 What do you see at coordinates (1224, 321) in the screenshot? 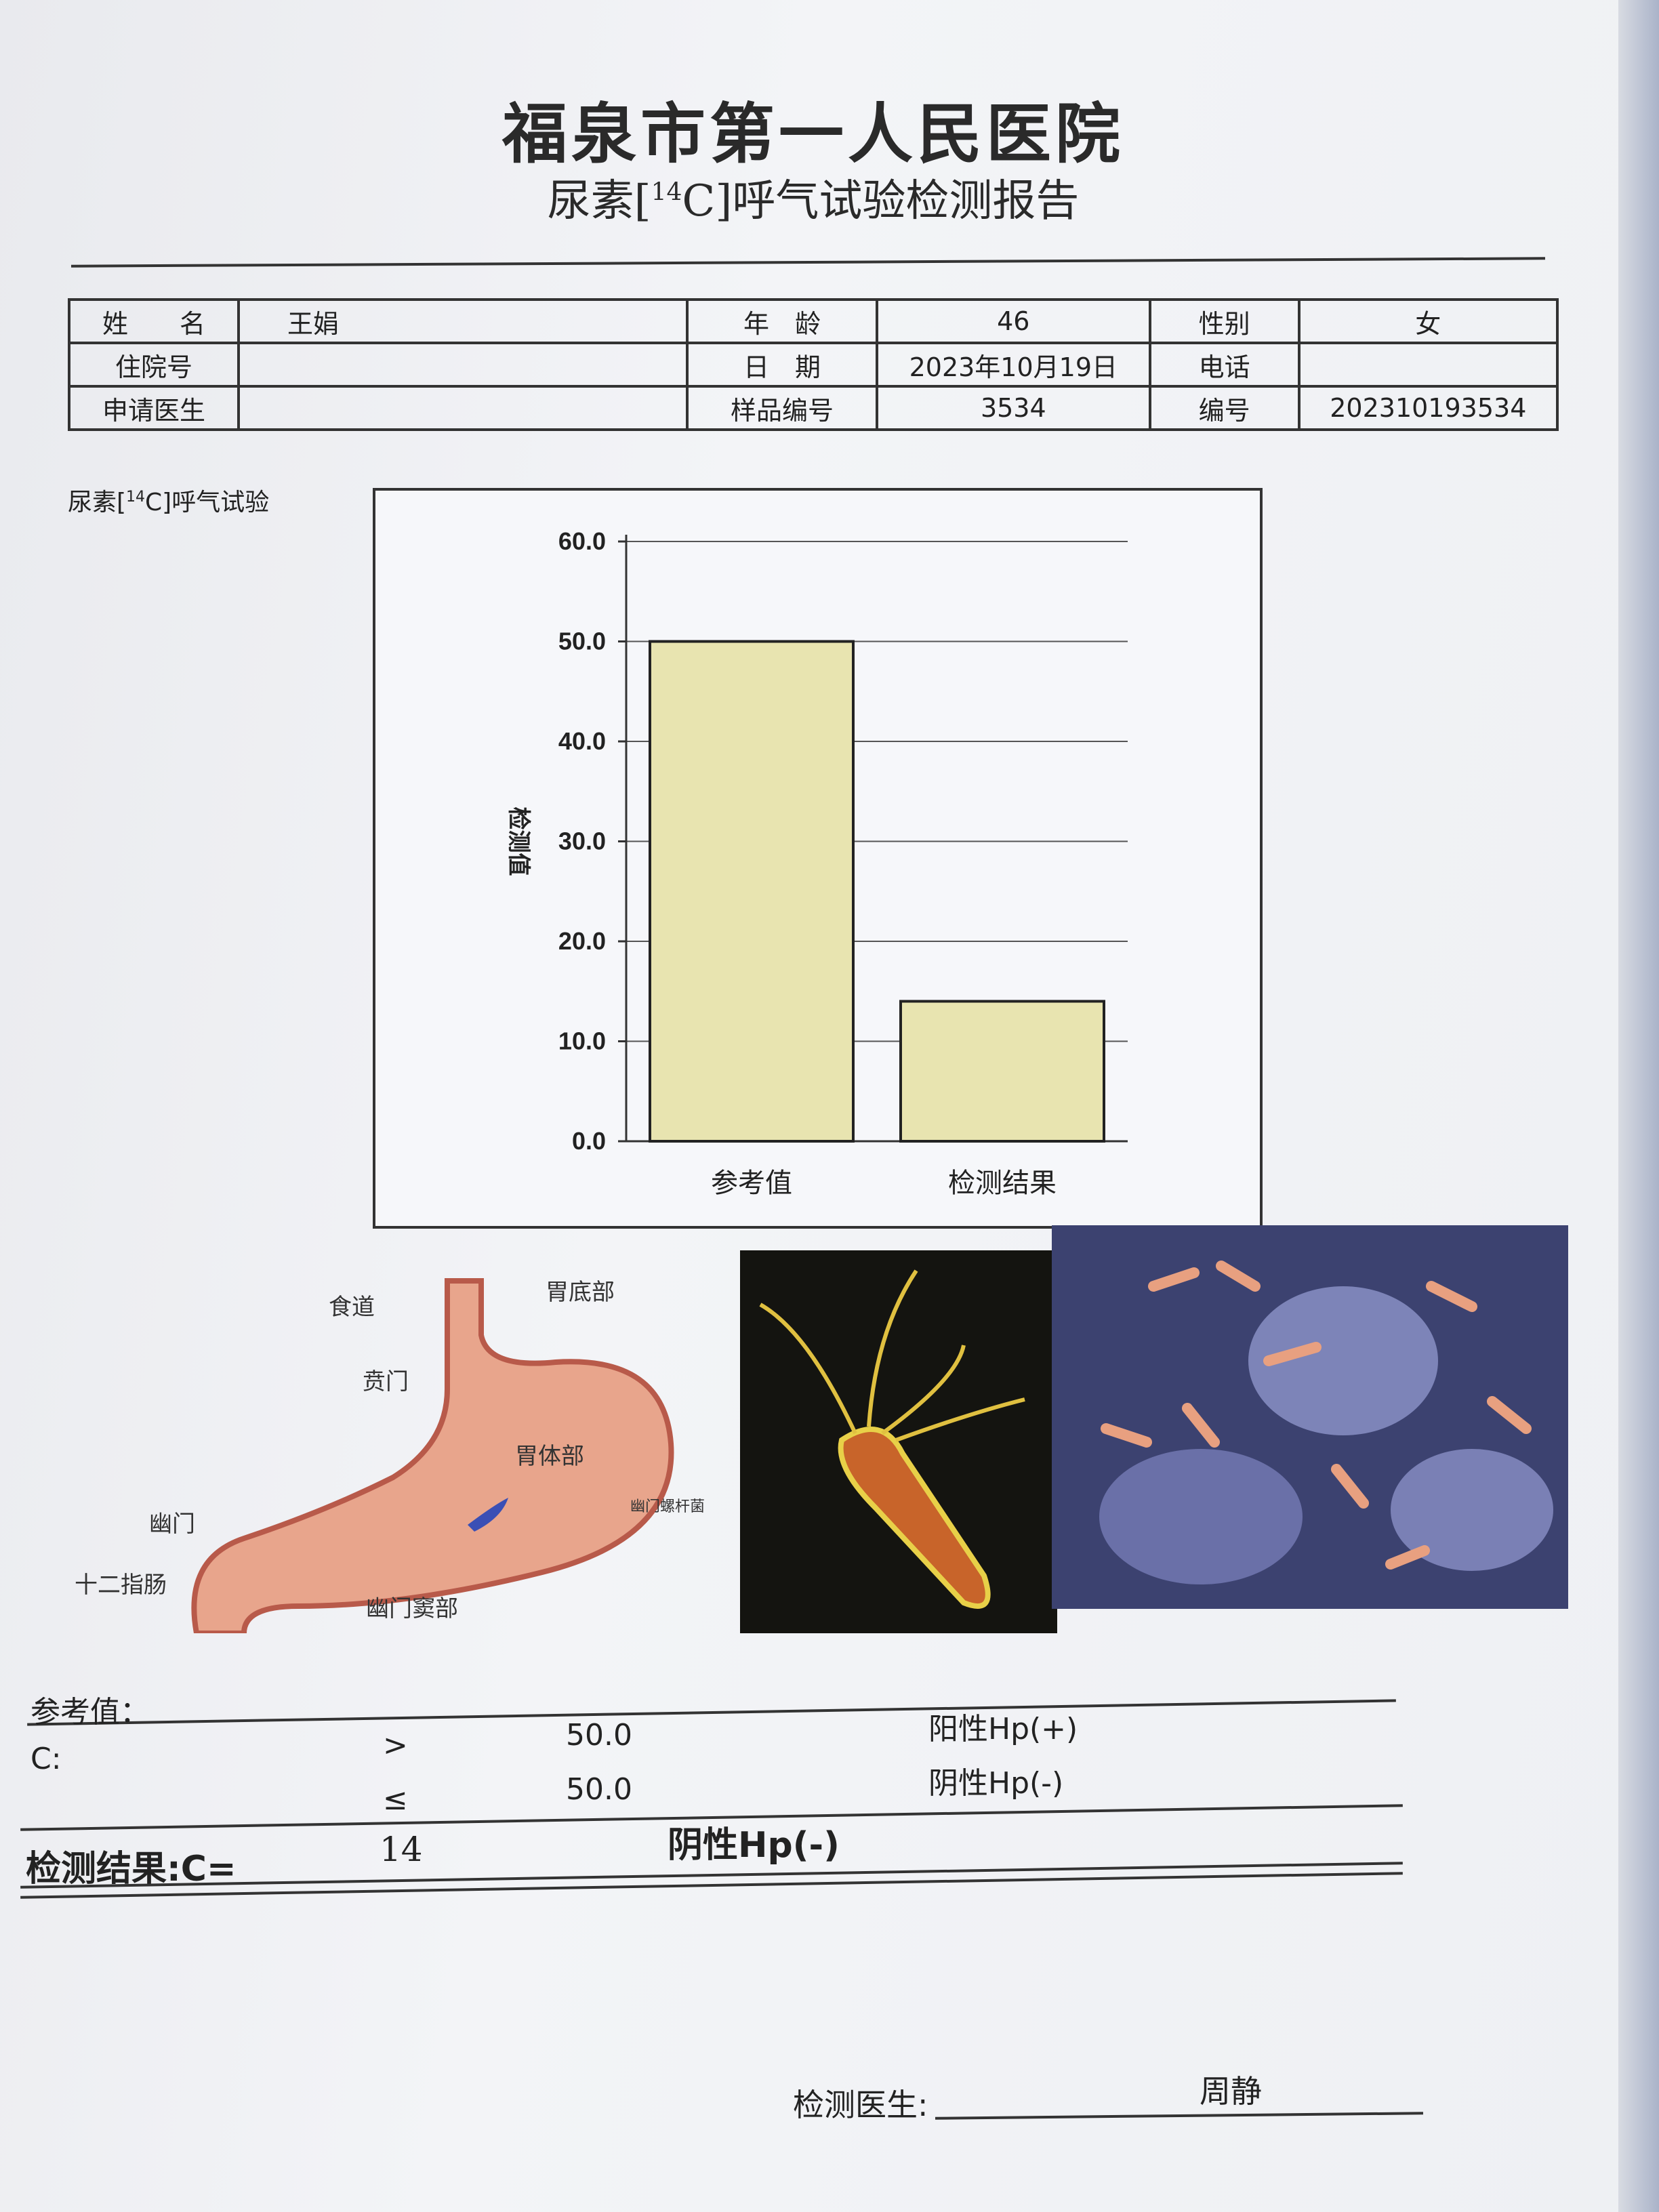
I see `info-label: 性别` at bounding box center [1224, 321].